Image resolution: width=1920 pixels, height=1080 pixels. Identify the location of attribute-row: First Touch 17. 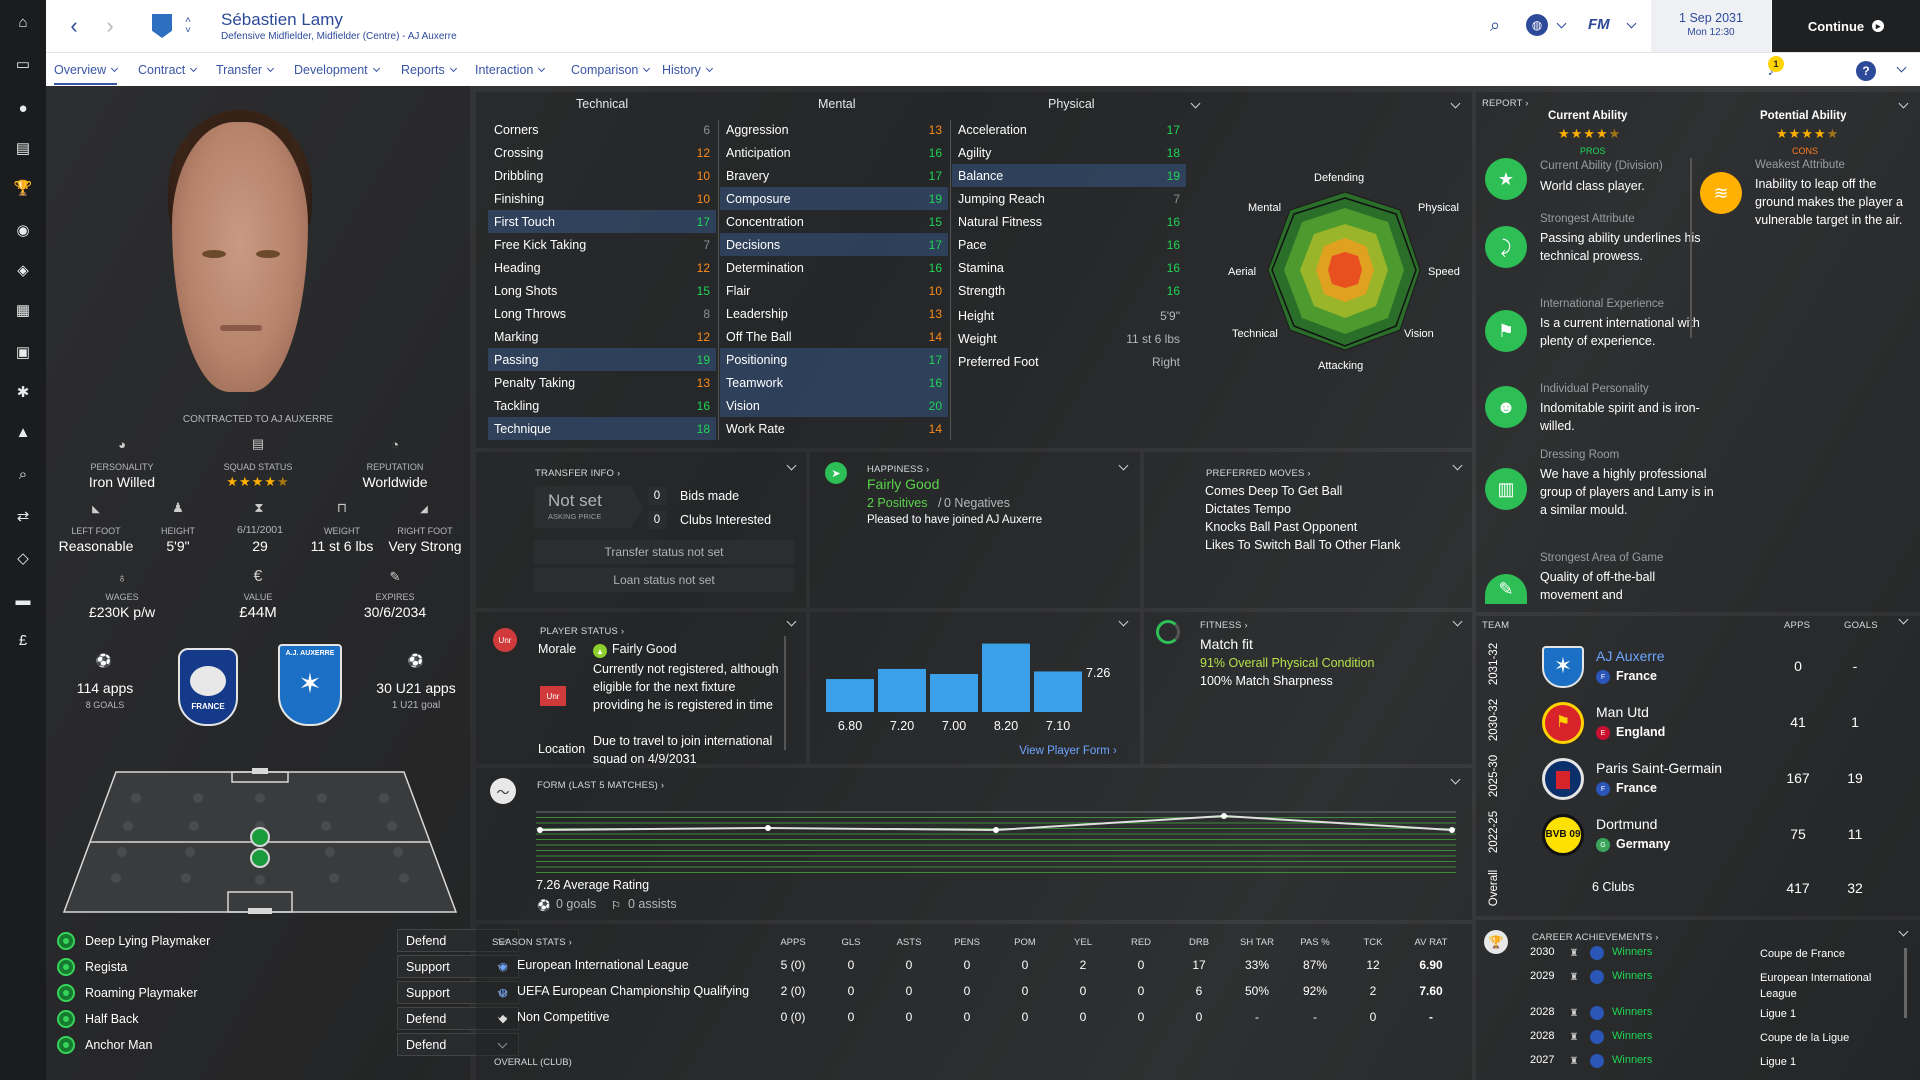
(602, 221).